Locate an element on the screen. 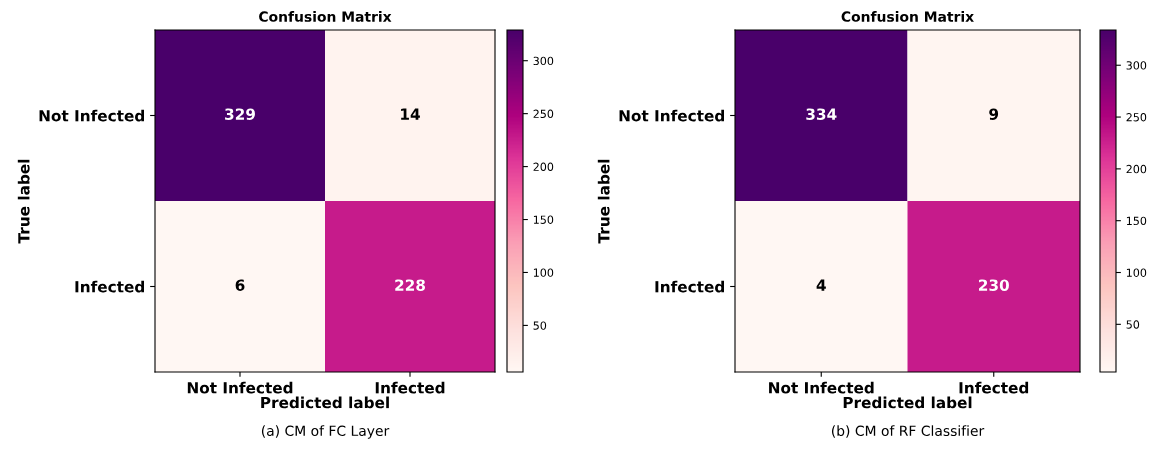 This screenshot has height=450, width=1153. data-label: 230 is located at coordinates (994, 285).